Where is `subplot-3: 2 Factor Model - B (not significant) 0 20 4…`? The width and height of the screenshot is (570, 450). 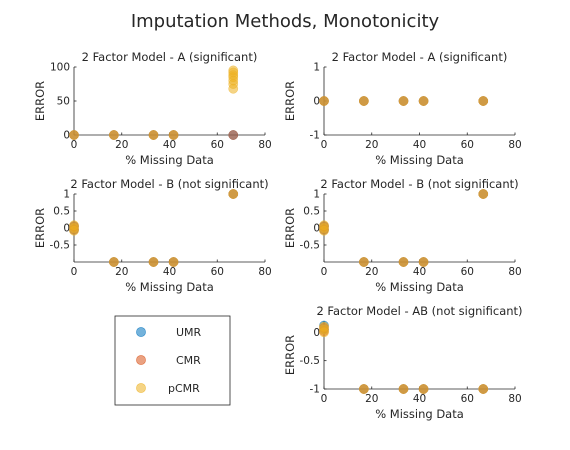
subplot-3: 2 Factor Model - B (not significant) 0 20 4… is located at coordinates (152, 235).